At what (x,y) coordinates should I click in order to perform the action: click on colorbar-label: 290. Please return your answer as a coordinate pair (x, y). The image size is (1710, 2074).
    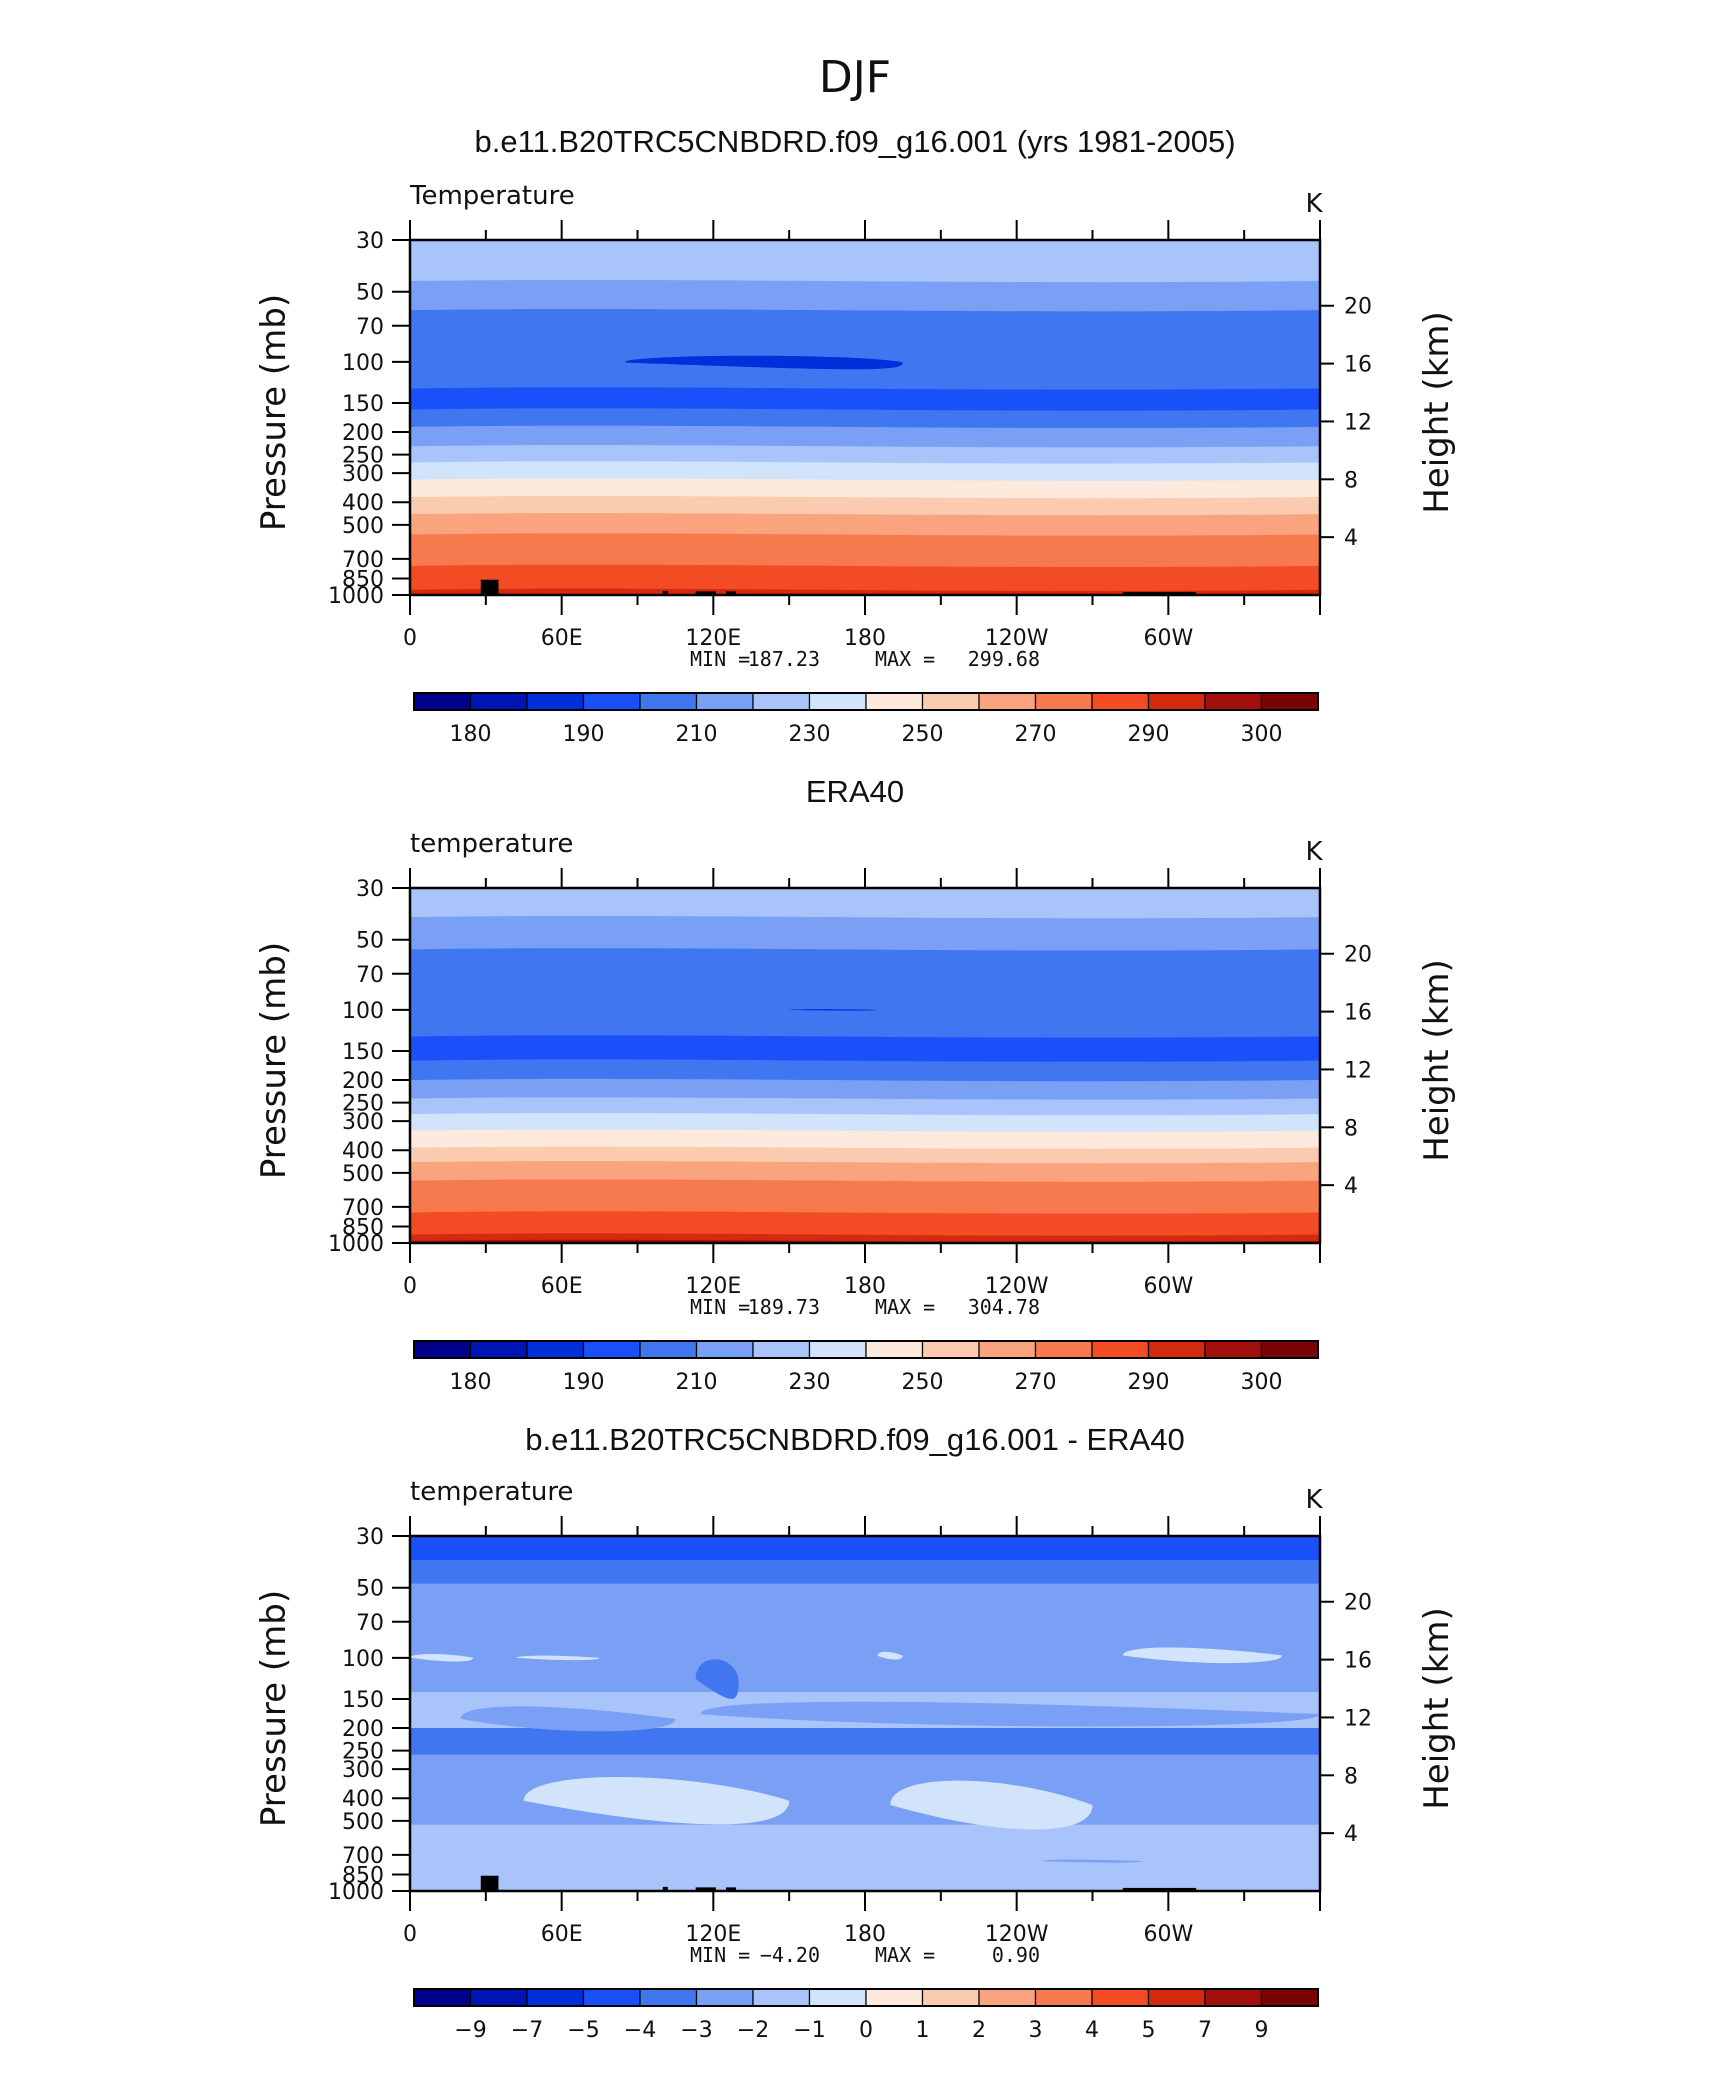
    Looking at the image, I should click on (1149, 734).